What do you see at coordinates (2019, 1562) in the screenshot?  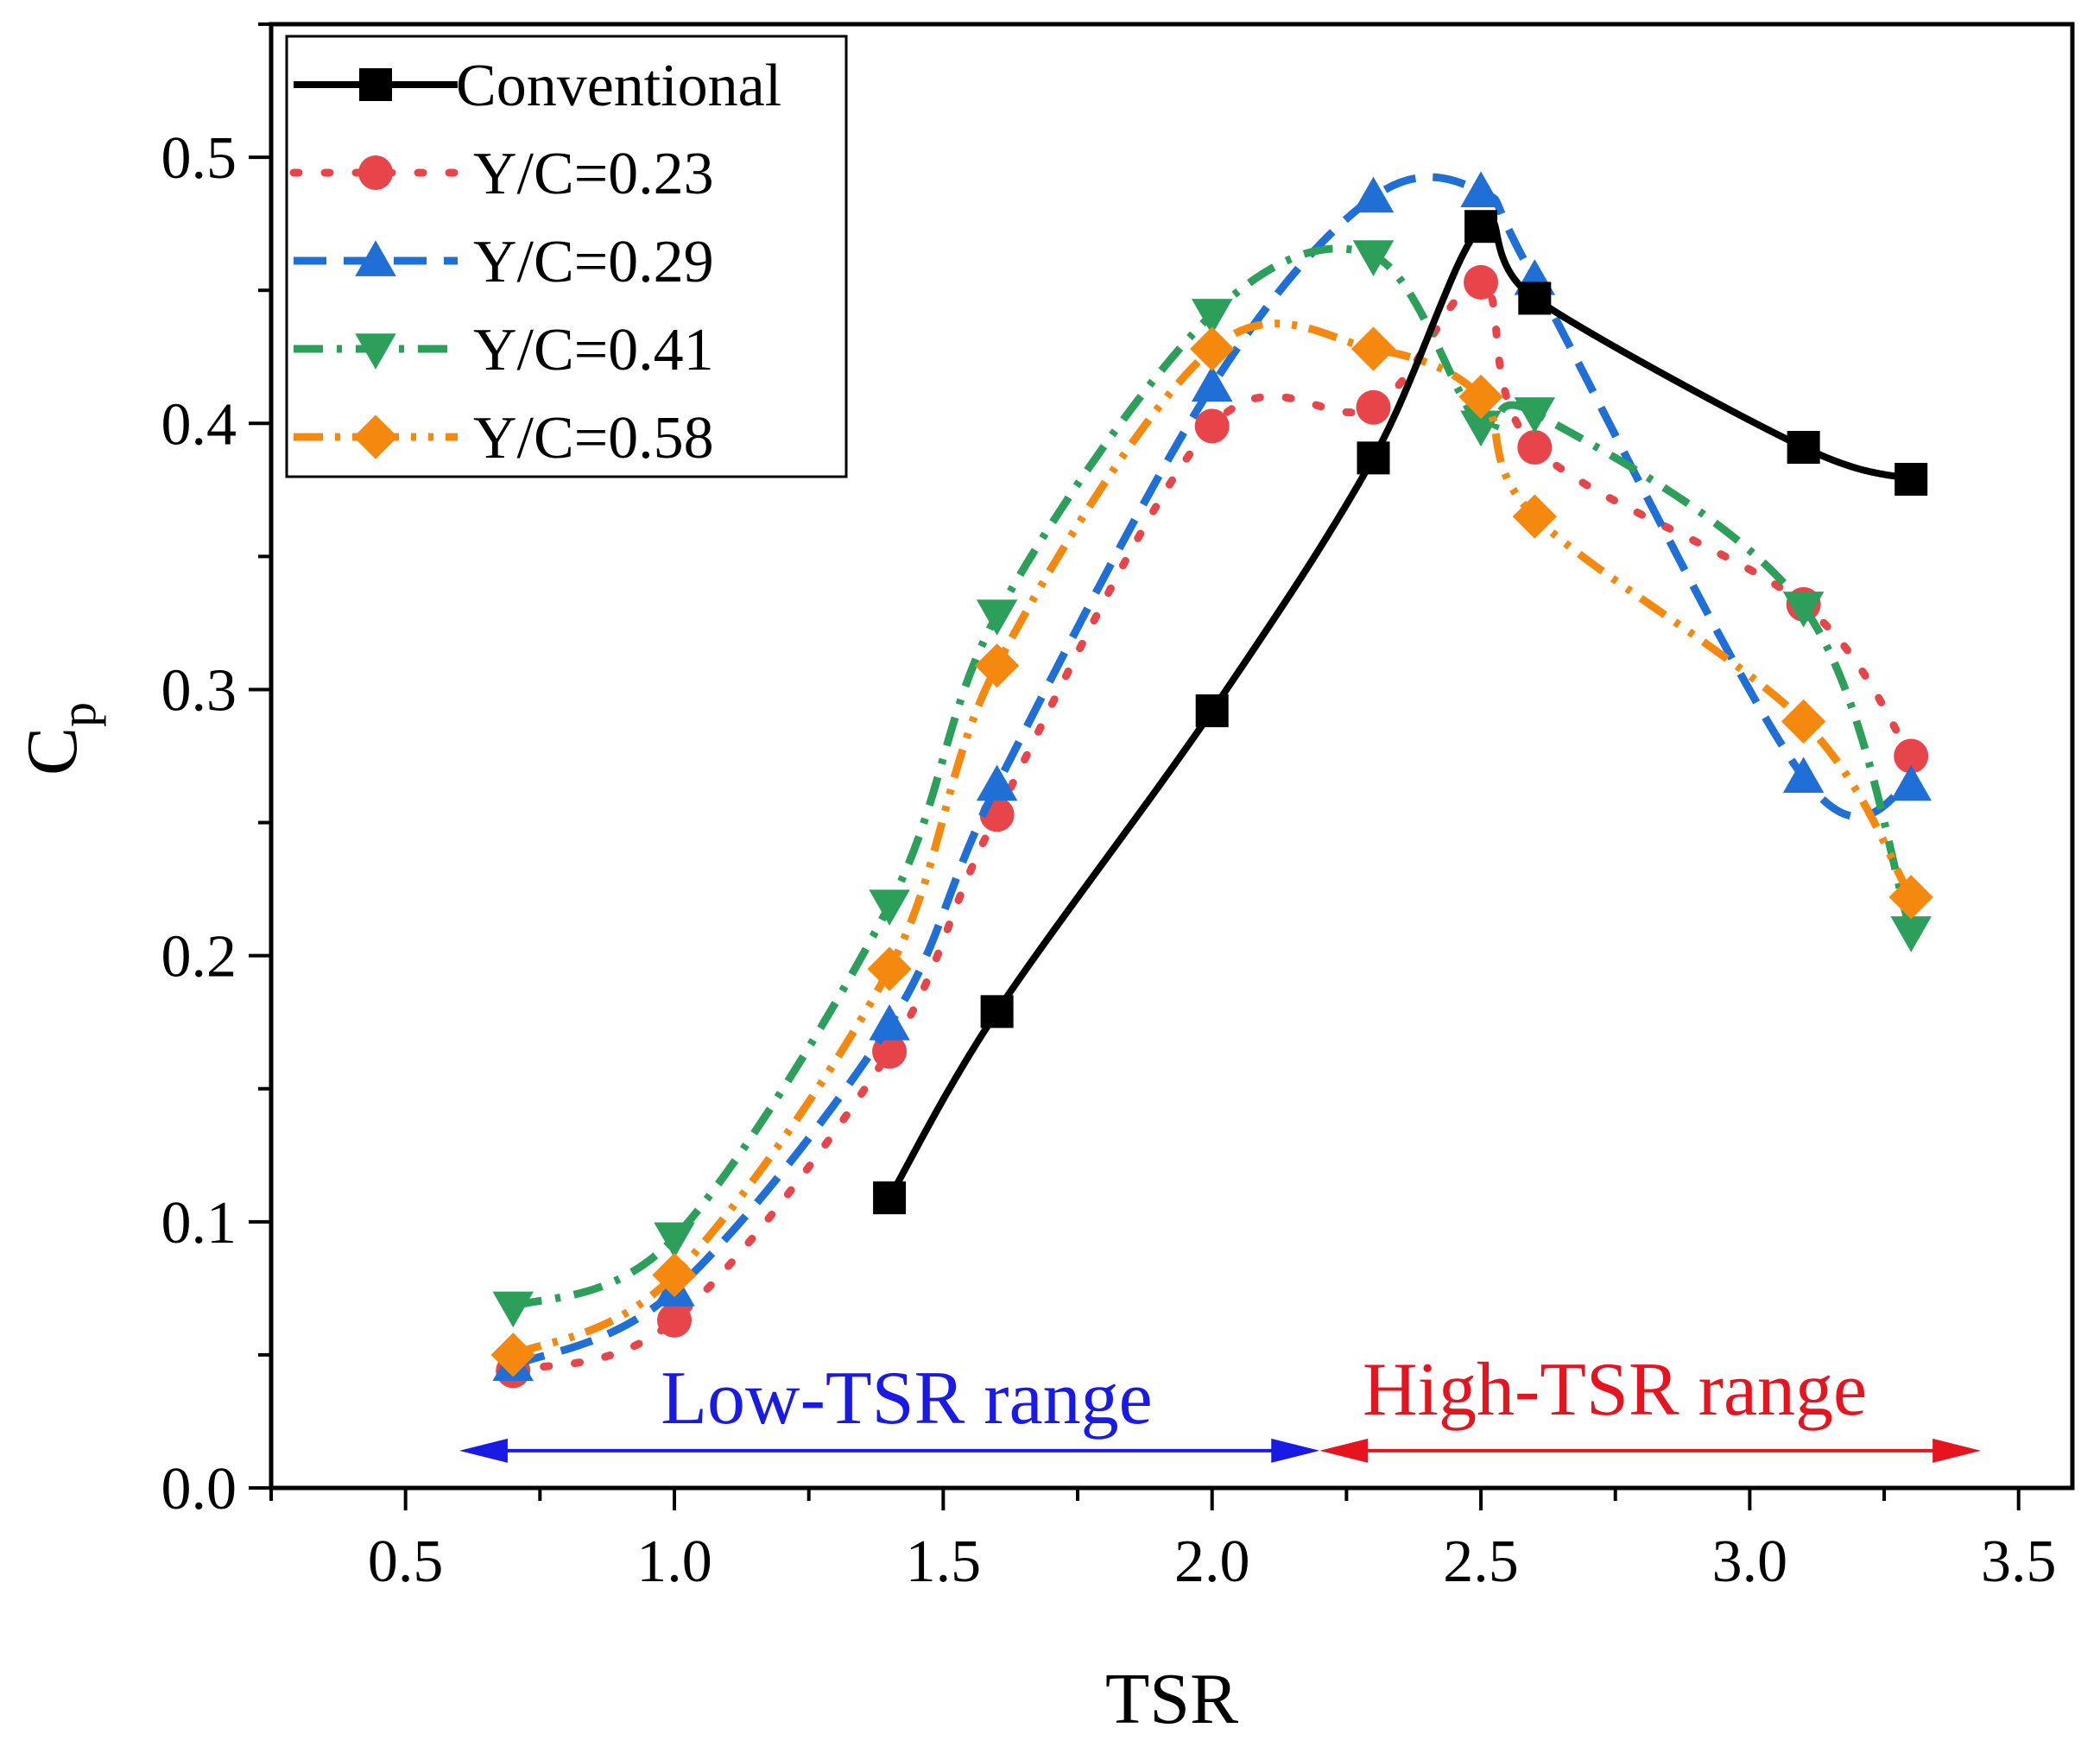 I see `x-tick-label: 3.5` at bounding box center [2019, 1562].